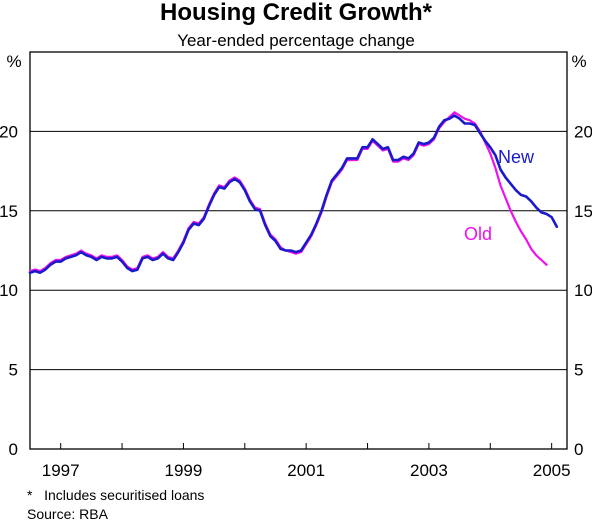 This screenshot has width=592, height=524. What do you see at coordinates (296, 13) in the screenshot?
I see `chart-title: Housing Credit Growth*` at bounding box center [296, 13].